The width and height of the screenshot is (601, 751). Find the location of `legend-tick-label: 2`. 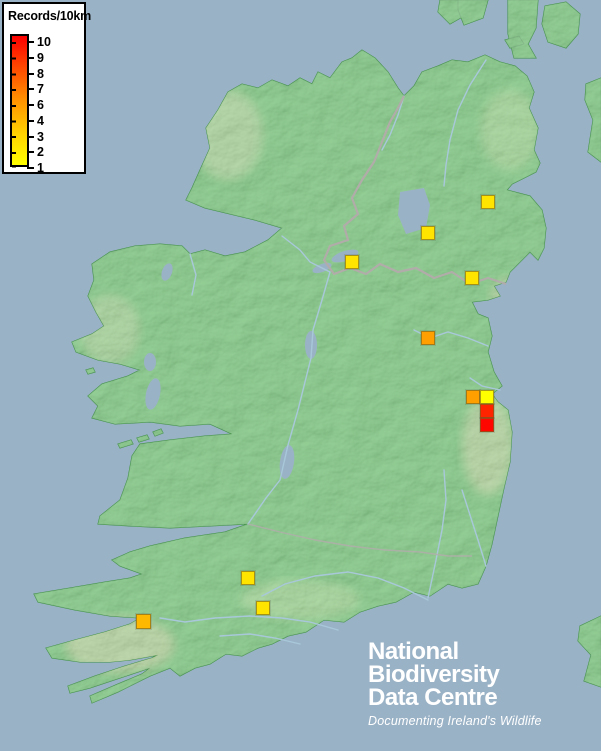

legend-tick-label: 2 is located at coordinates (47, 152).